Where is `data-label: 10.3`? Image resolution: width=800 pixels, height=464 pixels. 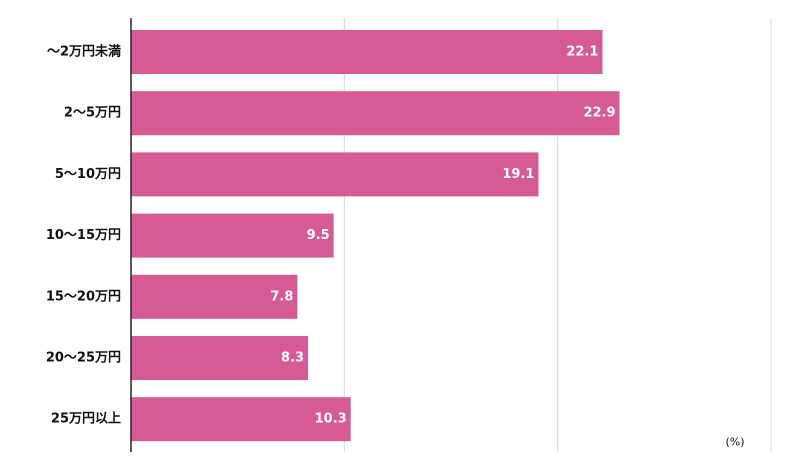 data-label: 10.3 is located at coordinates (331, 419).